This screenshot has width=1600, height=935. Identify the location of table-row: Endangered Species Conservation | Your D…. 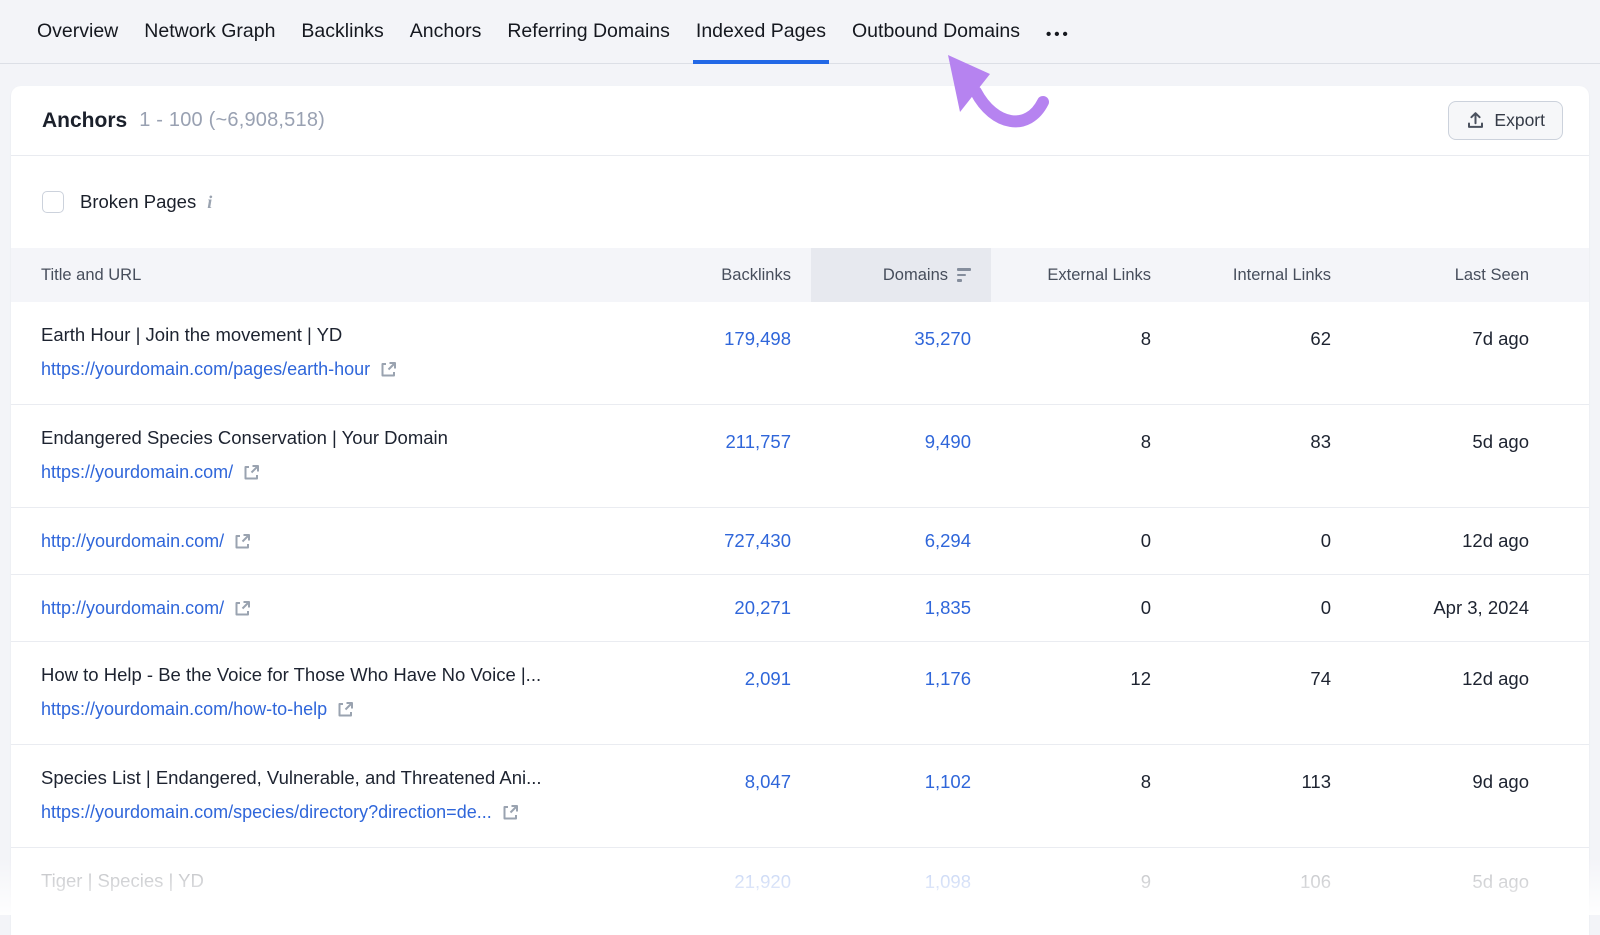
(800, 456).